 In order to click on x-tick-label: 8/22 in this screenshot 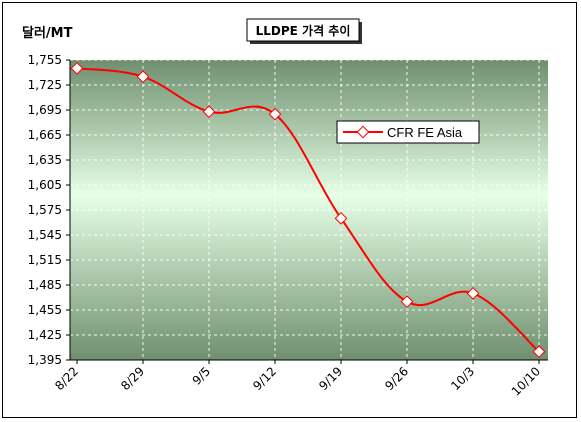, I will do `click(66, 378)`.